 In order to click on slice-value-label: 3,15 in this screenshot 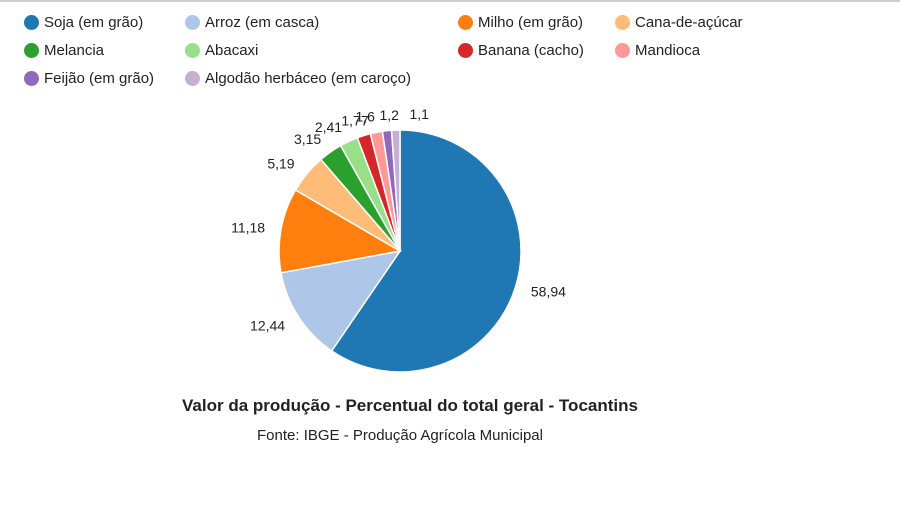, I will do `click(307, 139)`.